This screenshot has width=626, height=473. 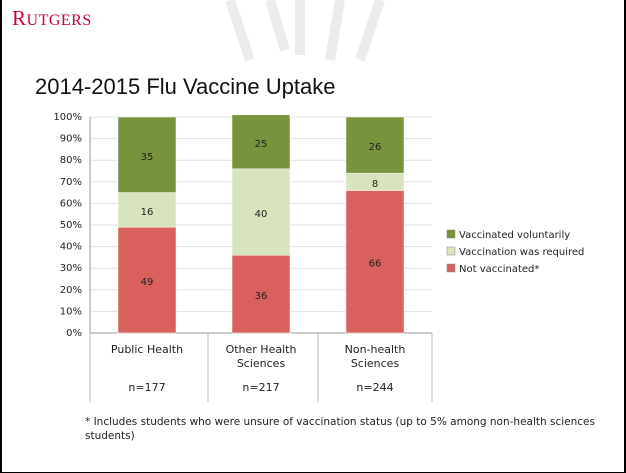 I want to click on data-label: 49, so click(x=147, y=282).